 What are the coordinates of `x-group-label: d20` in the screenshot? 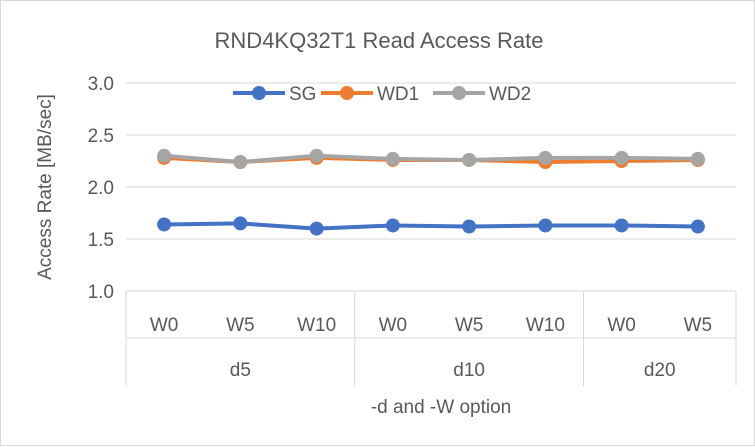 It's located at (660, 370).